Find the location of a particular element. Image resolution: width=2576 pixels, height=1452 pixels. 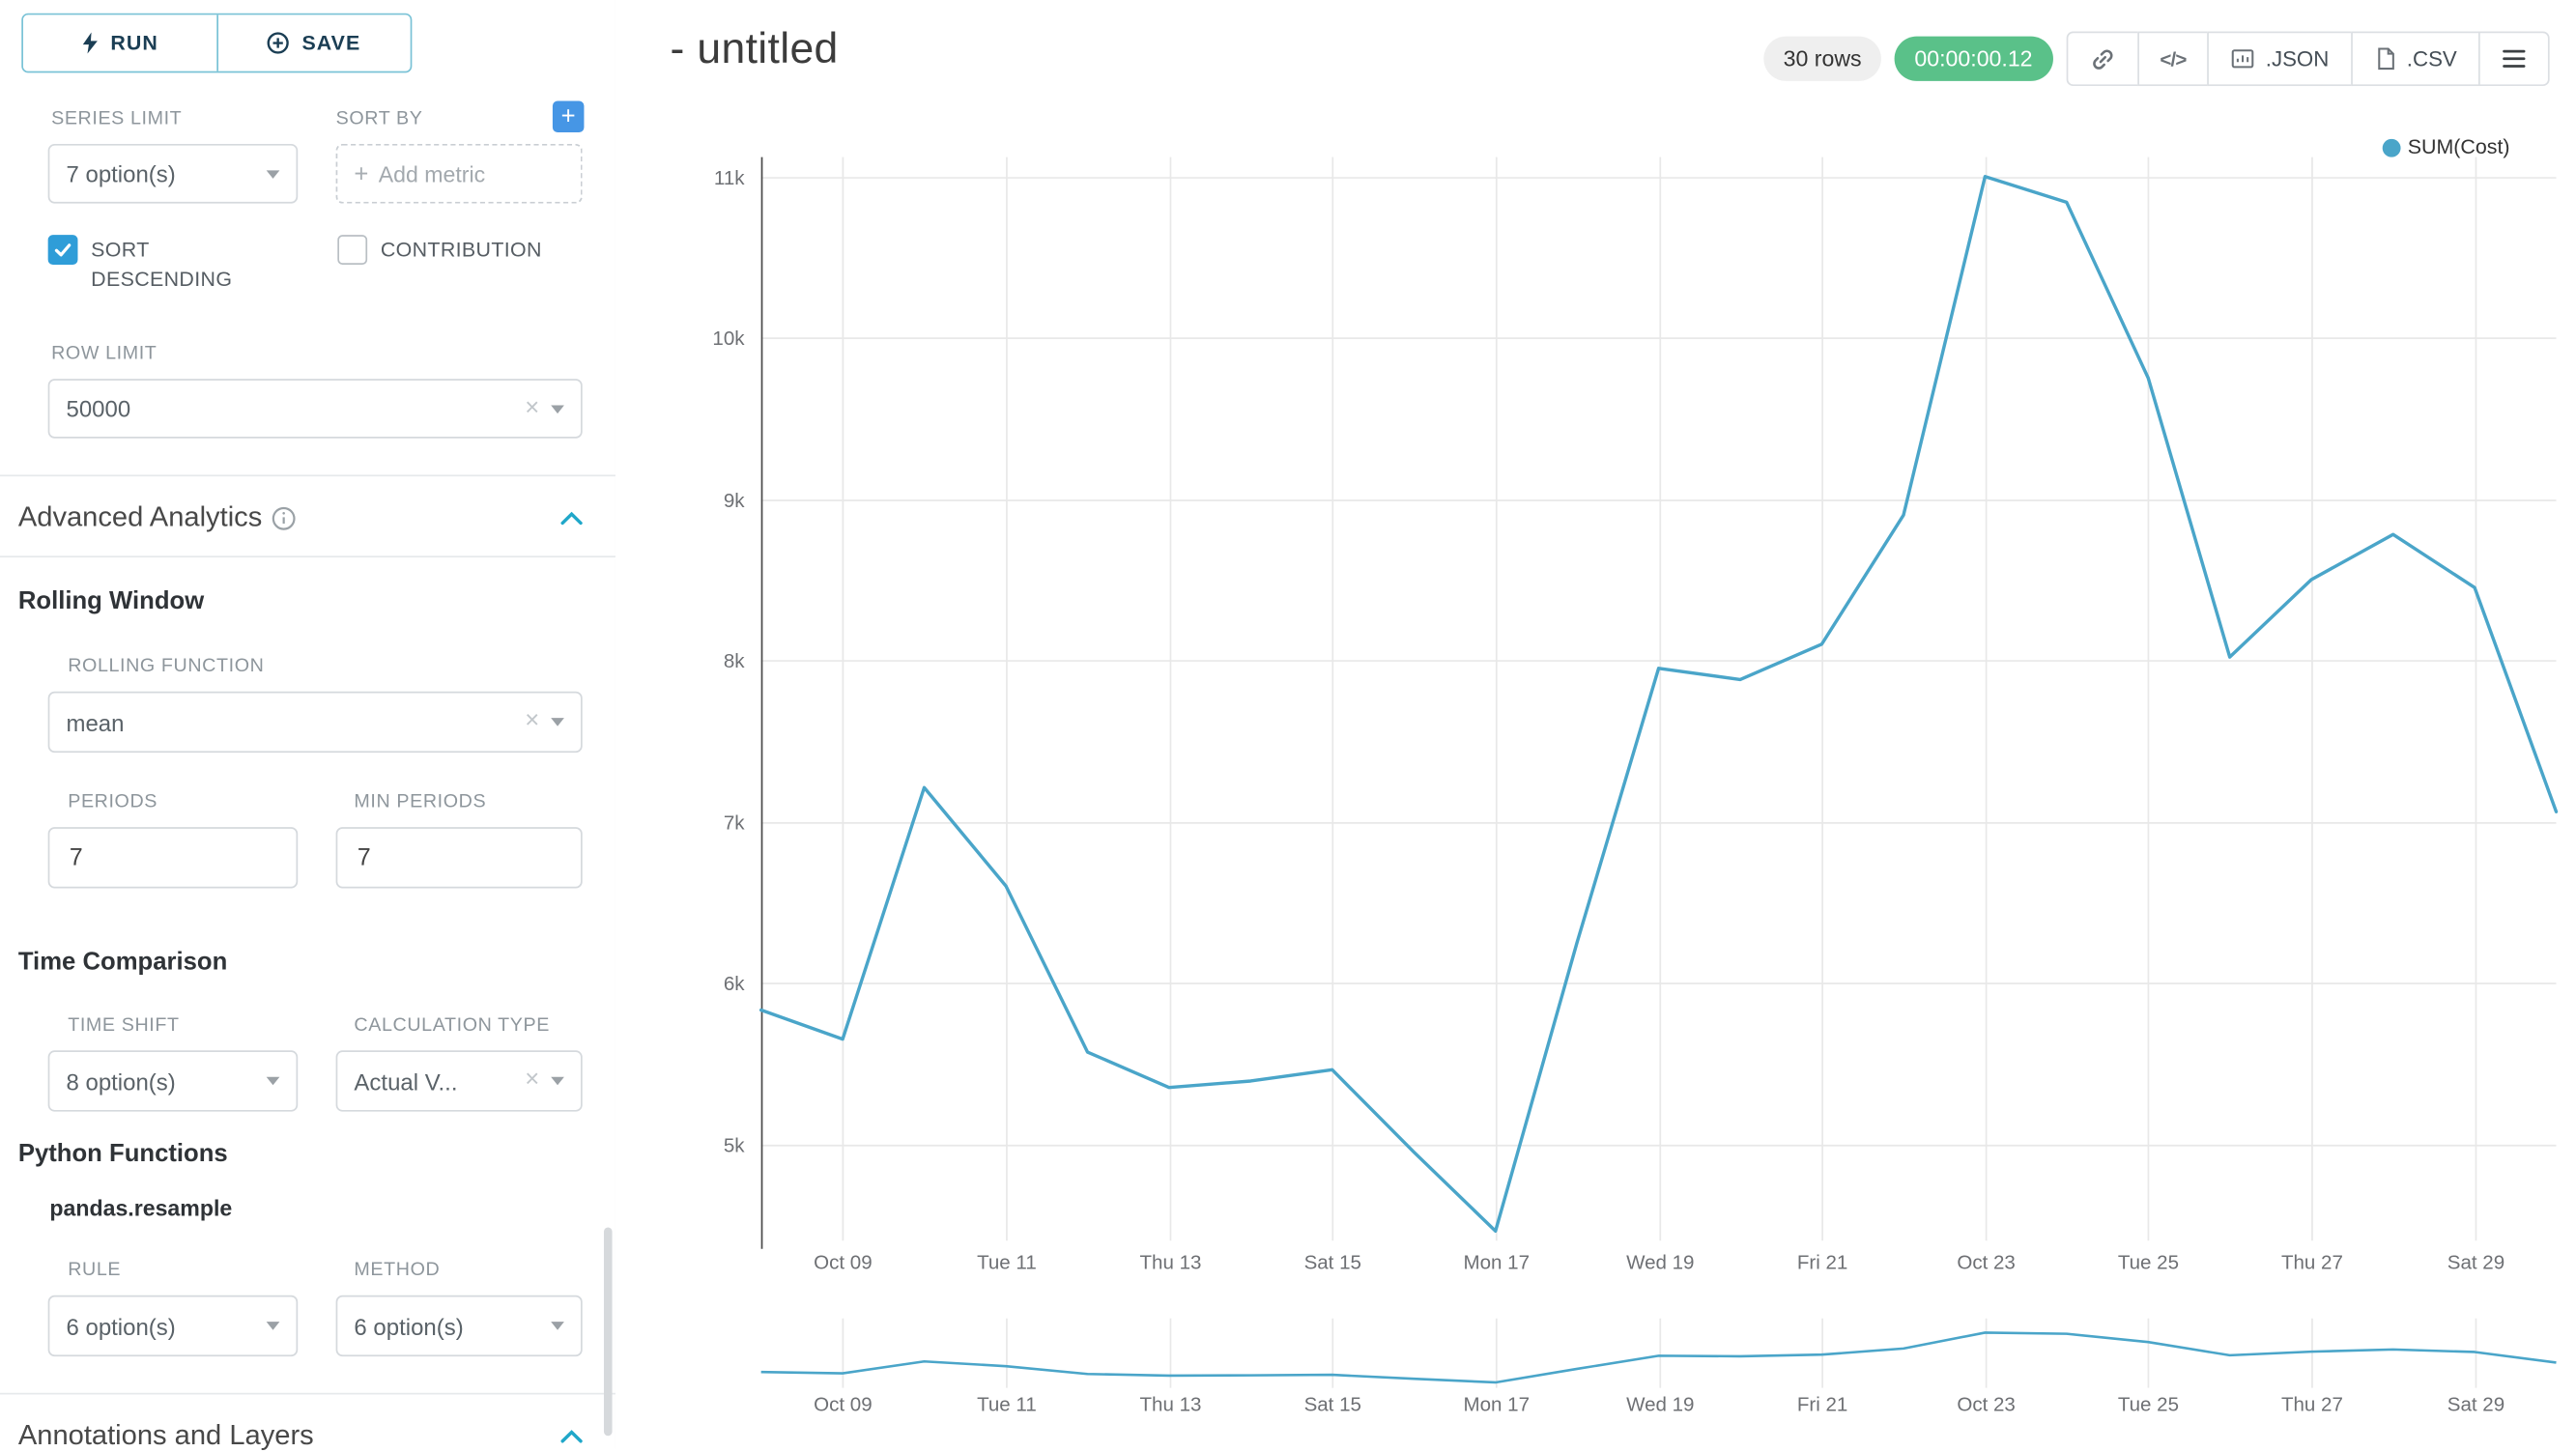

mini-x-axis-label: Oct 09 is located at coordinates (843, 1405).